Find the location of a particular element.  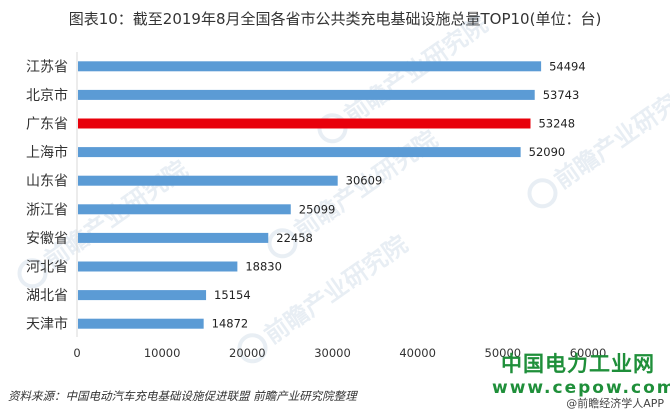

value-label: 54494 is located at coordinates (567, 66).